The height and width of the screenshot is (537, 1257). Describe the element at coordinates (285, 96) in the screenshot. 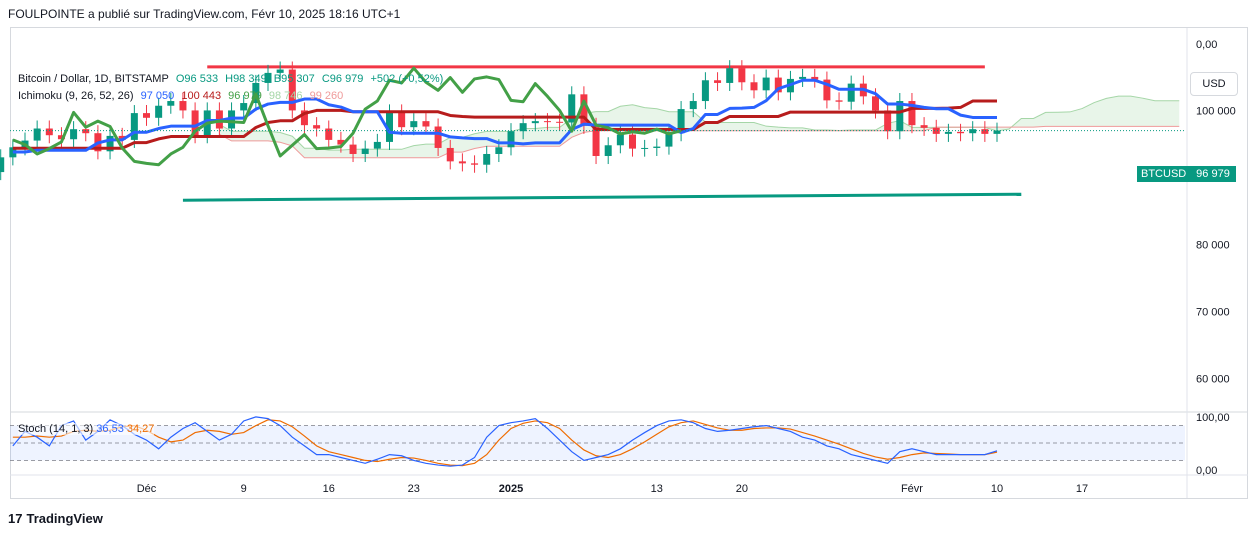

I see `senkou-a-value: 98 746` at that location.